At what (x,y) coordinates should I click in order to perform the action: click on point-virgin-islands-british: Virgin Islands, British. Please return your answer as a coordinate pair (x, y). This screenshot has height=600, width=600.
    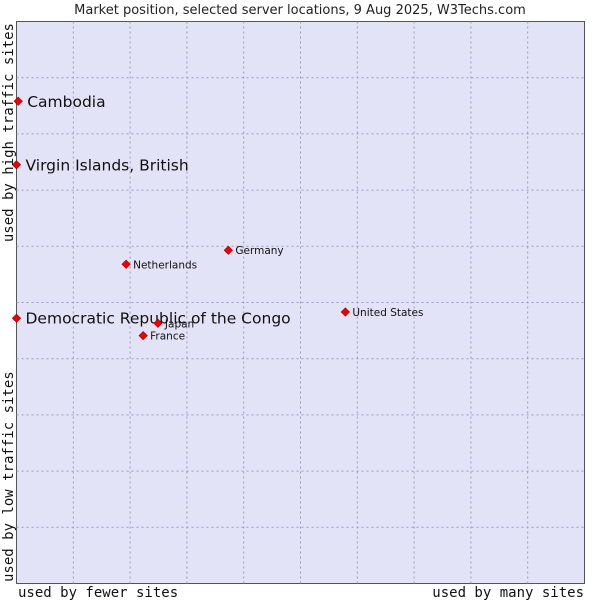
    Looking at the image, I should click on (100, 165).